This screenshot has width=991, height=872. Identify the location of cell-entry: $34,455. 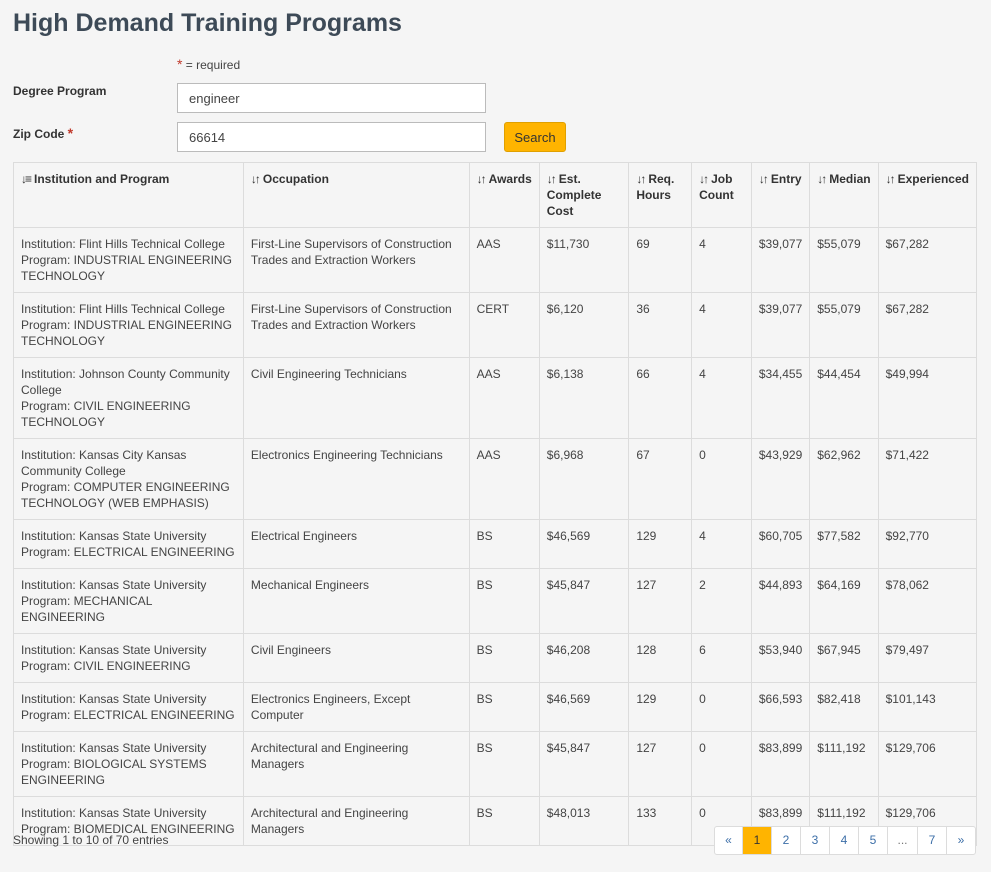
(780, 398).